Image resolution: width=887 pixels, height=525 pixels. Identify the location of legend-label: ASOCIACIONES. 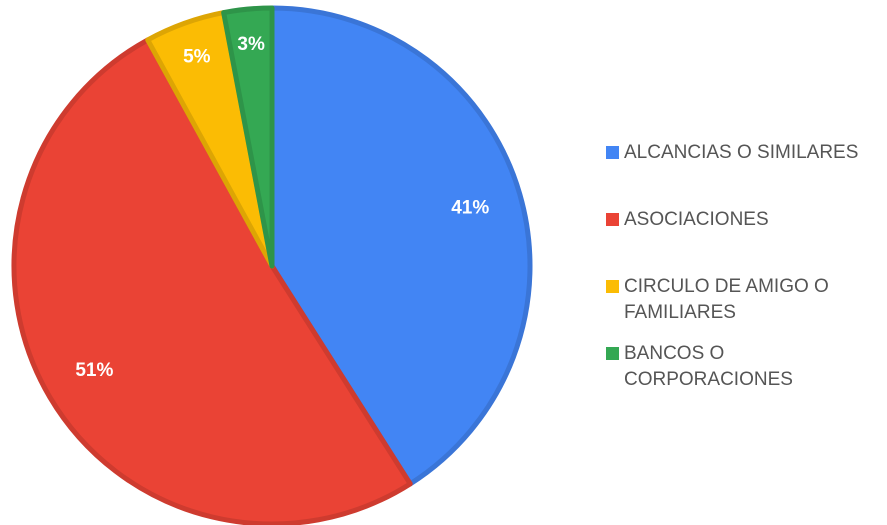
(696, 219).